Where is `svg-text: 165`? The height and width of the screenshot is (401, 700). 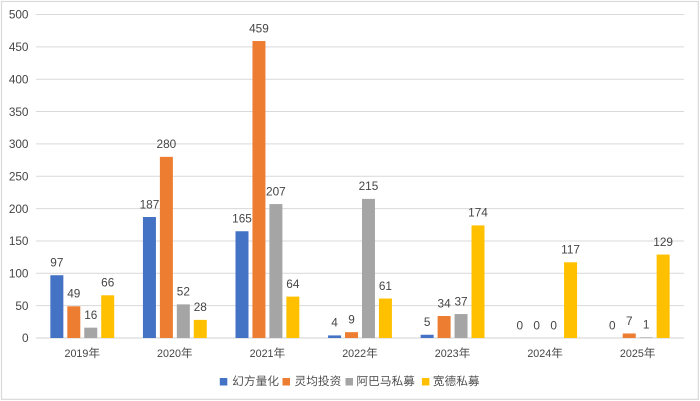
svg-text: 165 is located at coordinates (242, 219).